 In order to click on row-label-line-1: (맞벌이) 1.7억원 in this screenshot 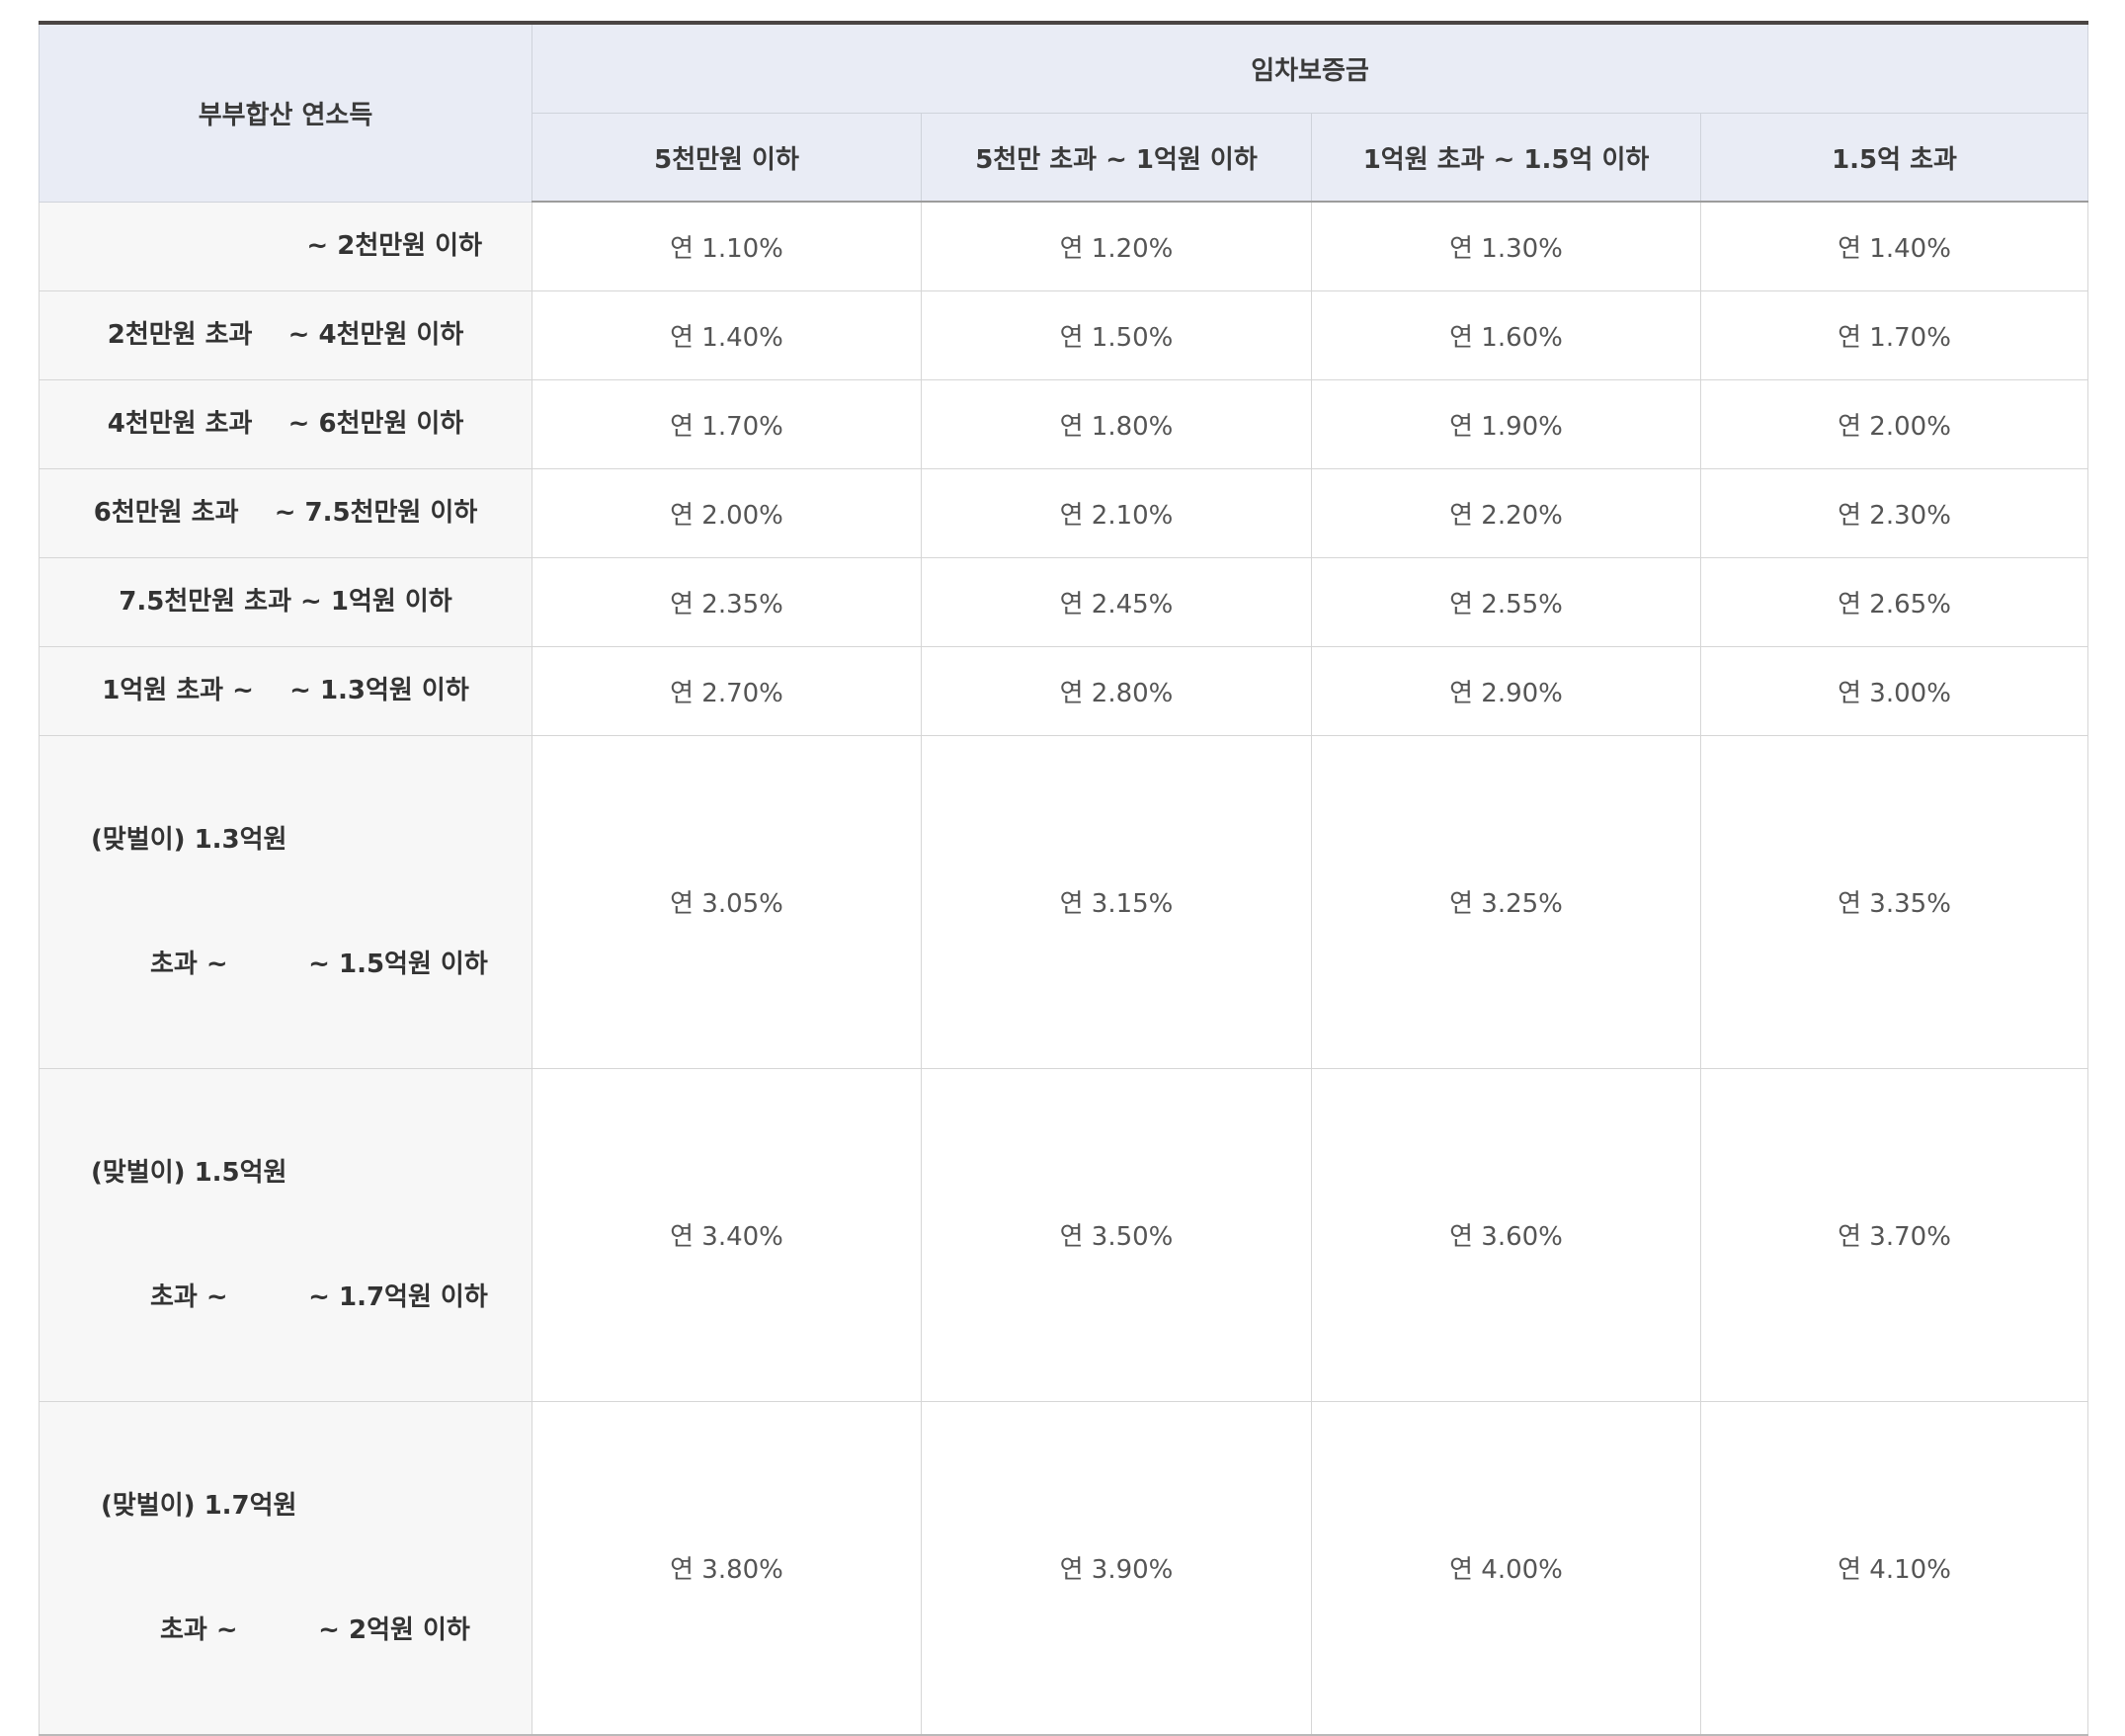, I will do `click(199, 1506)`.